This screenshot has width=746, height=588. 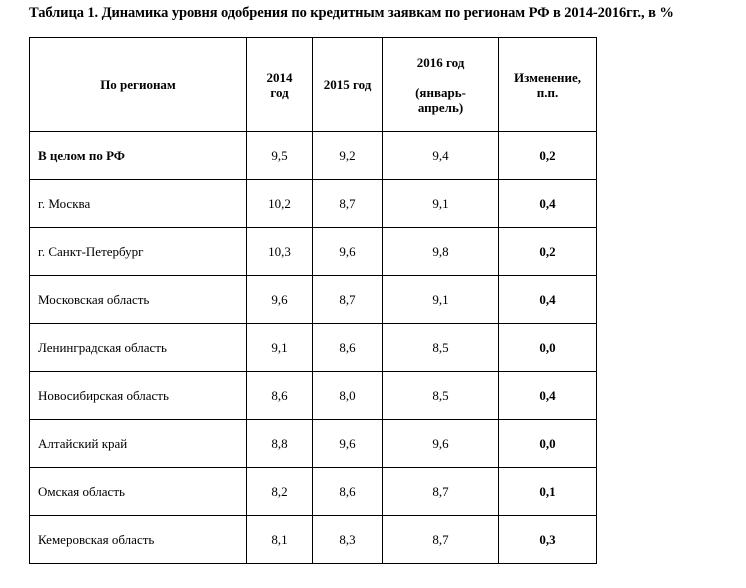 I want to click on header-2016: 2016 год (январь-апрель), so click(x=440, y=84).